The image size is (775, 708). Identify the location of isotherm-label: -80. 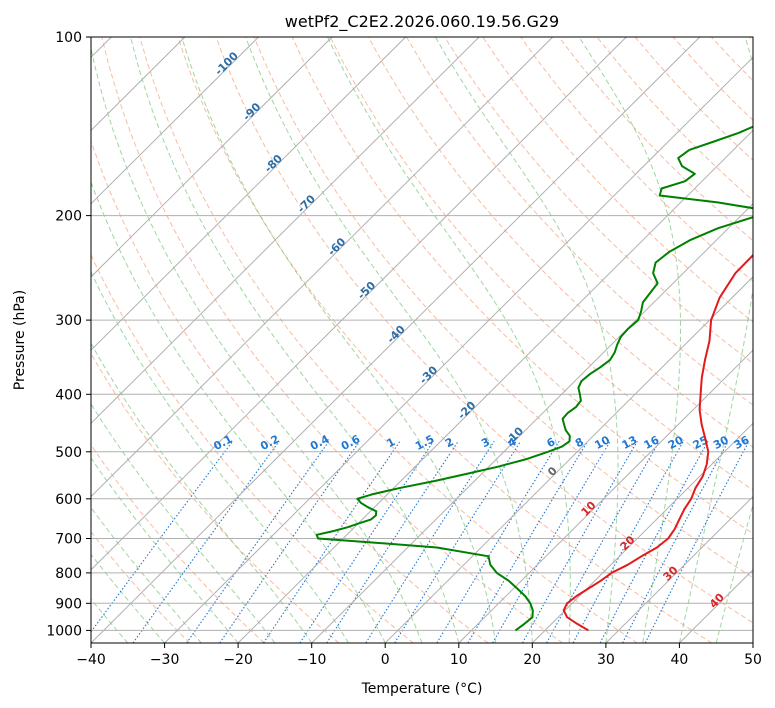
(273, 163).